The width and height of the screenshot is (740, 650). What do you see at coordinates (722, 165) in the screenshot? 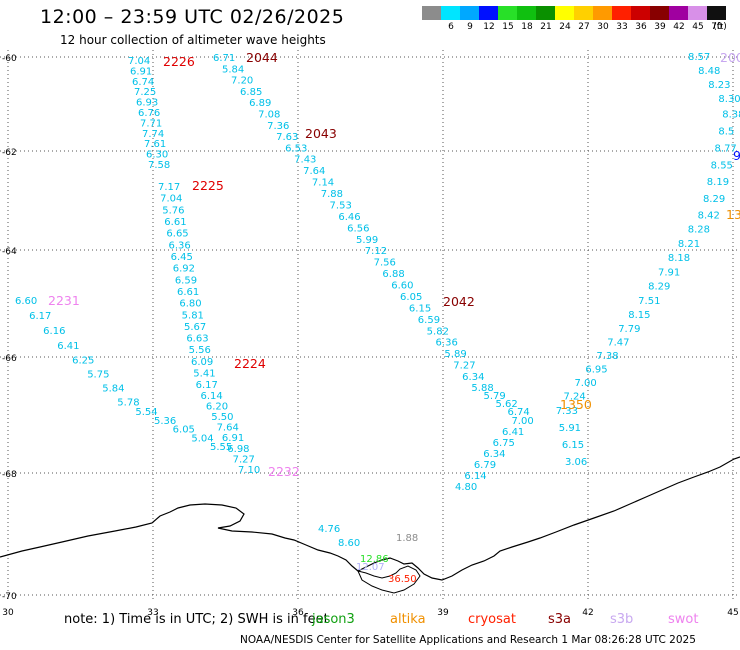
I see `wave-height-value: 8.55` at bounding box center [722, 165].